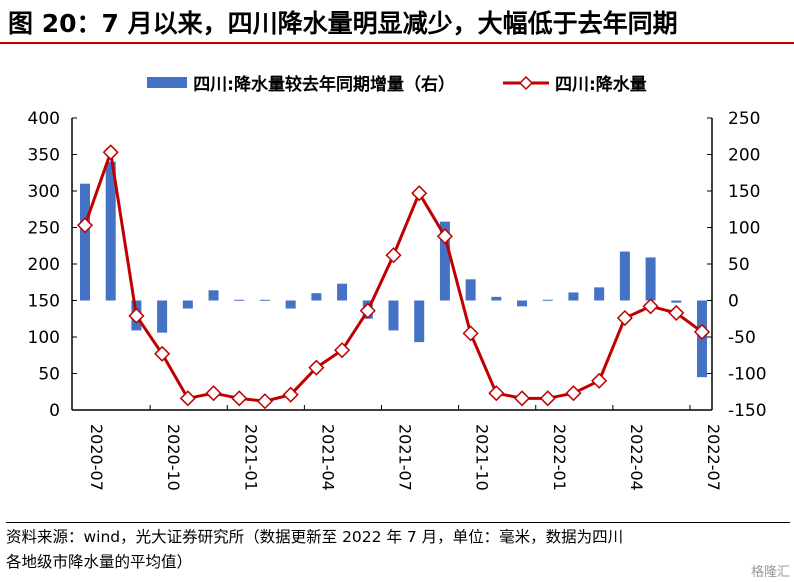  I want to click on right-tick-label: 250, so click(744, 119).